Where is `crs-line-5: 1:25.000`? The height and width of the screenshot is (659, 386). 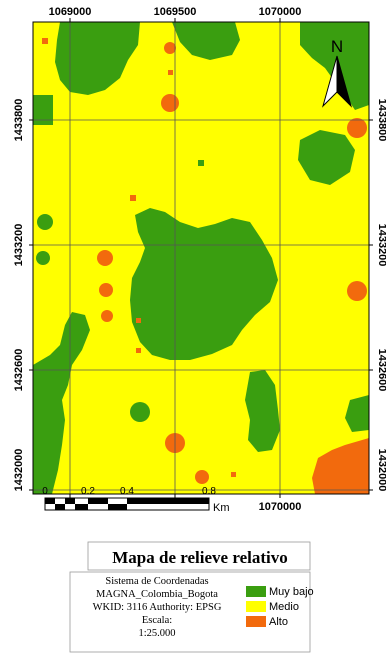 crs-line-5: 1:25.000 is located at coordinates (157, 633).